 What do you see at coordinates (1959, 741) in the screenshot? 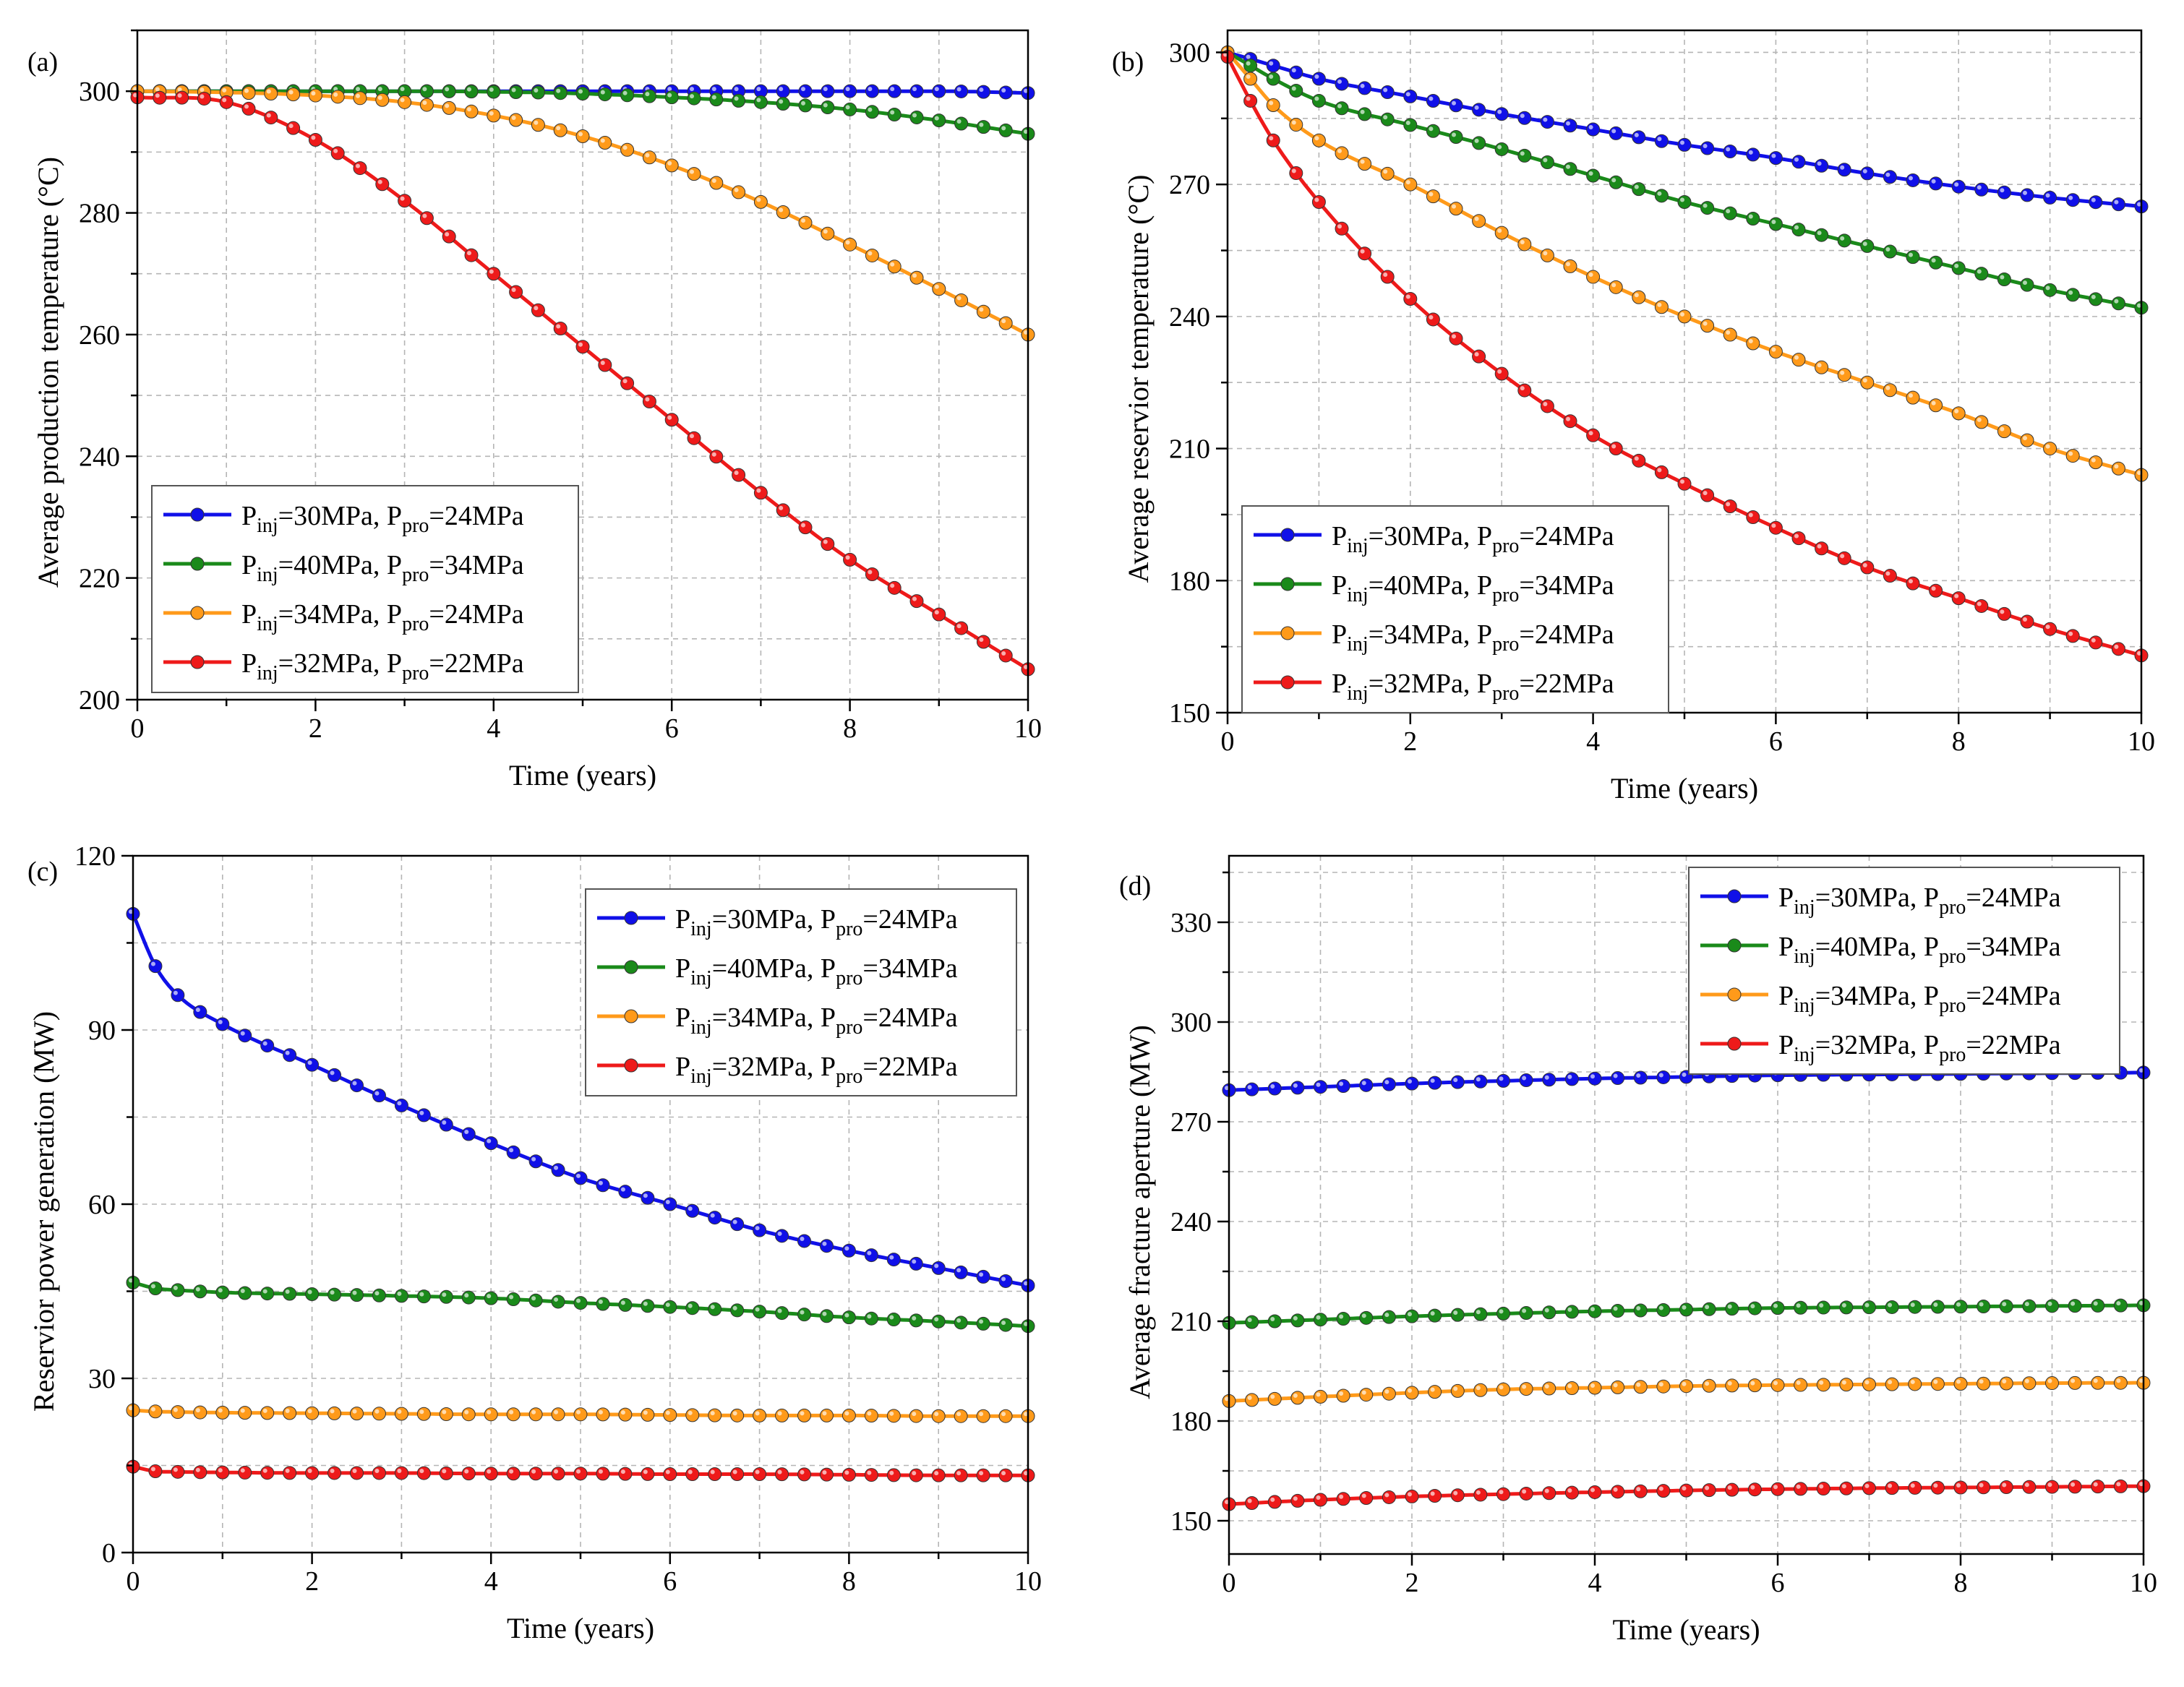
I see `x-tick-label: 8` at bounding box center [1959, 741].